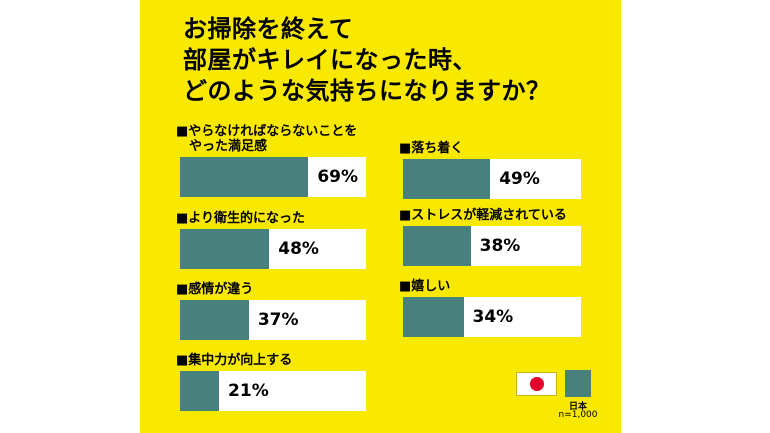 This screenshot has width=770, height=433. What do you see at coordinates (234, 360) in the screenshot?
I see `bar-label: ■集中力が向上する` at bounding box center [234, 360].